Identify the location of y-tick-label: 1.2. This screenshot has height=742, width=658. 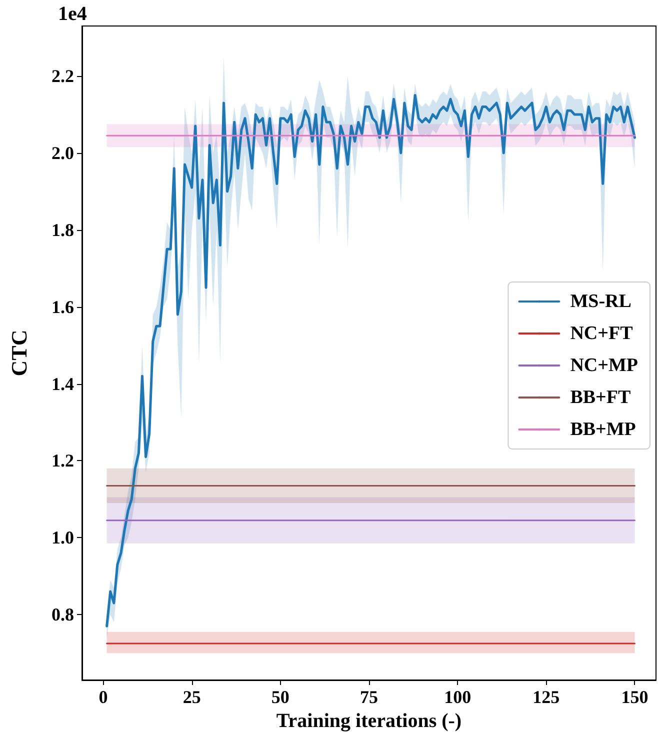
(63, 460).